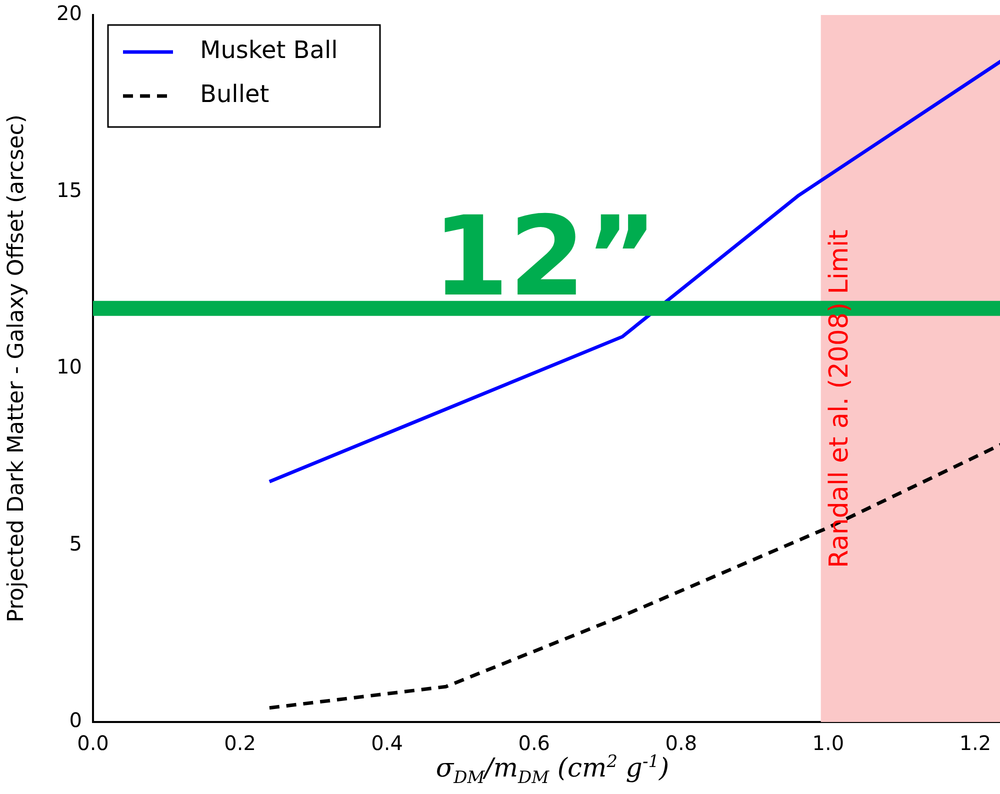 The image size is (1000, 794). Describe the element at coordinates (69, 190) in the screenshot. I see `y-tick-label: 15` at that location.